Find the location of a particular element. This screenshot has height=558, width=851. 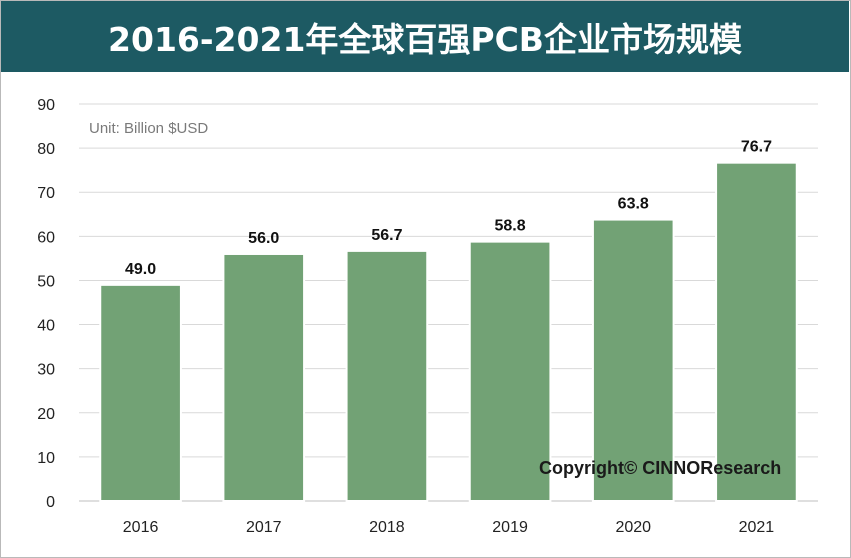

x-axis-ticks: 2016 2017 2018 2019 2020 2021 is located at coordinates (449, 527).